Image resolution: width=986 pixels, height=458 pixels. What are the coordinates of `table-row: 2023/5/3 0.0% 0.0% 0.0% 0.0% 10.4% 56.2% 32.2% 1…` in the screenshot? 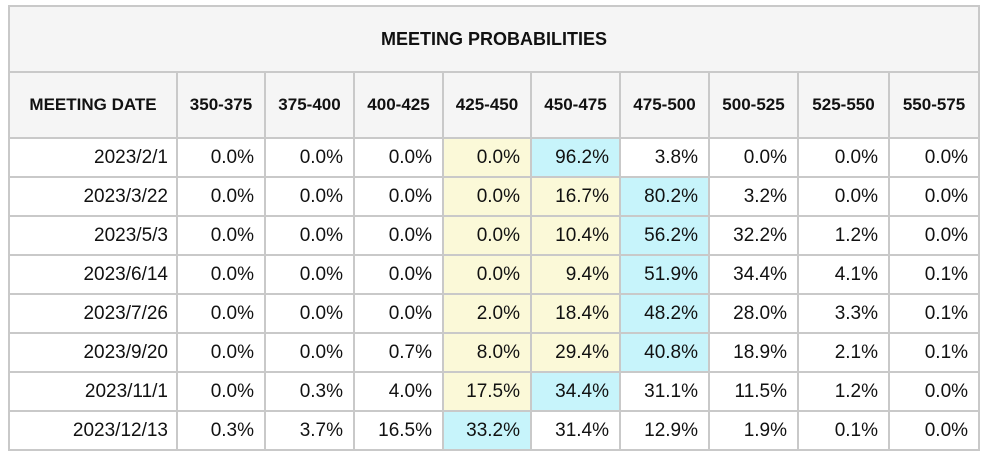 It's located at (494, 235).